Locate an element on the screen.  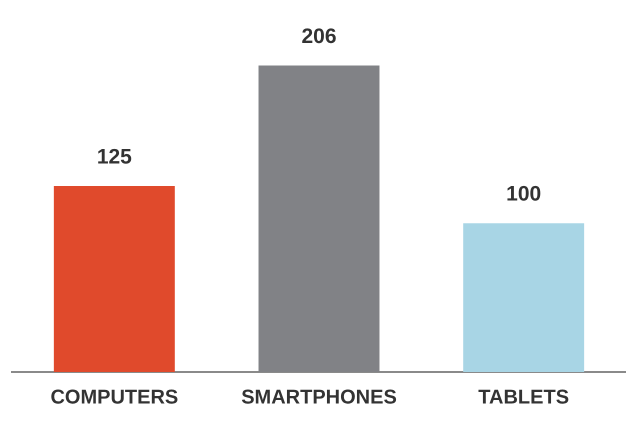
data-label: 125 is located at coordinates (114, 156).